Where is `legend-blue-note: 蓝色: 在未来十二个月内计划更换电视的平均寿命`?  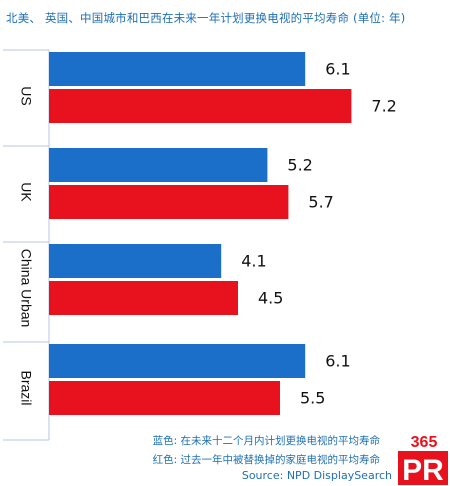 legend-blue-note: 蓝色: 在未来十二个月内计划更换电视的平均寿命 is located at coordinates (266, 441).